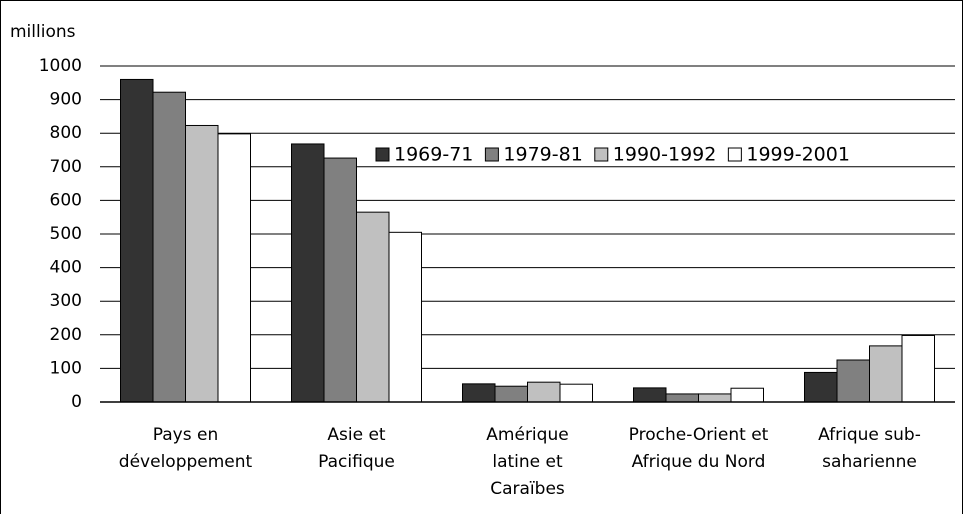 Image resolution: width=964 pixels, height=514 pixels. Describe the element at coordinates (433, 155) in the screenshot. I see `legend-label: 1969-71` at that location.